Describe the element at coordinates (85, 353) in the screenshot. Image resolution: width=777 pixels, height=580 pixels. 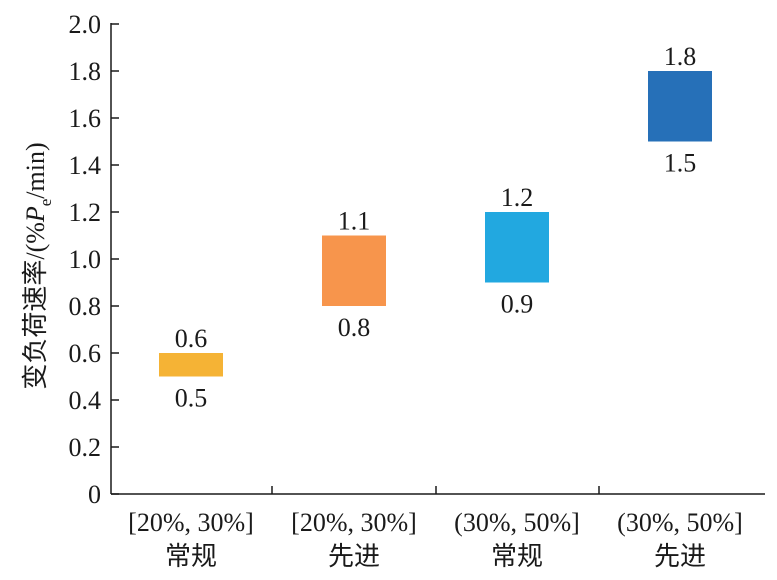
I see `y-tick-label: 0.6` at that location.